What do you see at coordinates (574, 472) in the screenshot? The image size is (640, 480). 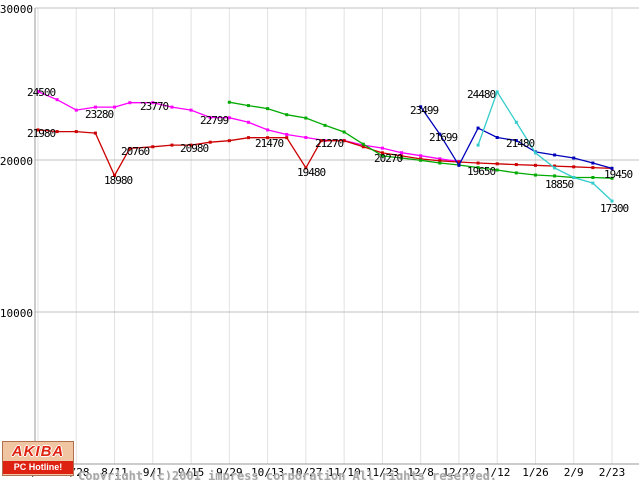 I see `x-tick-label: 2/9` at bounding box center [574, 472].